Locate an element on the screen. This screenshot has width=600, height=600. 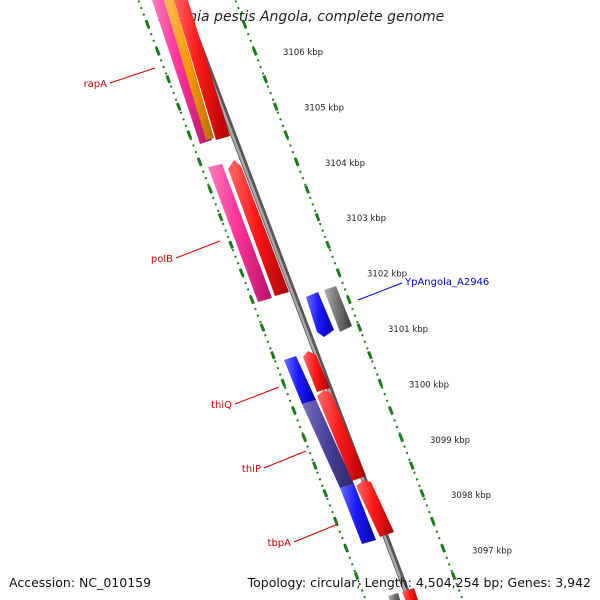
gene-feature-thiP is located at coordinates (328, 444).